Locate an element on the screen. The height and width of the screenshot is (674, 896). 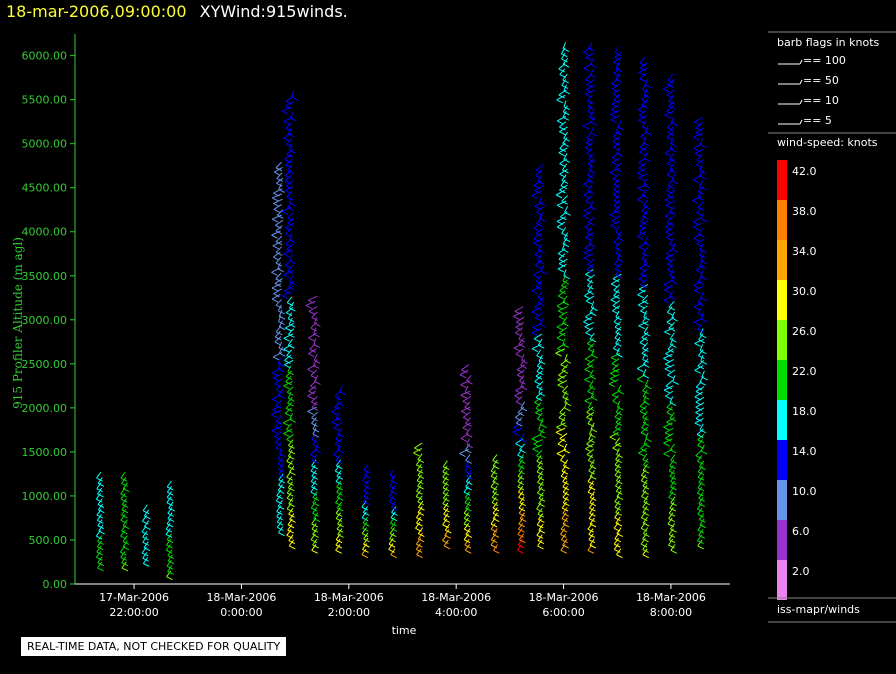
x-tick-time: 0:00:00 is located at coordinates (241, 612).